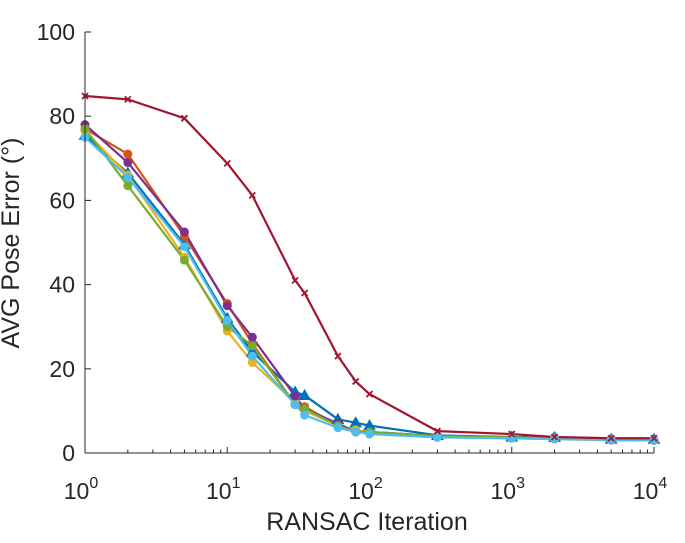  I want to click on y-tick-label: 20, so click(62, 369).